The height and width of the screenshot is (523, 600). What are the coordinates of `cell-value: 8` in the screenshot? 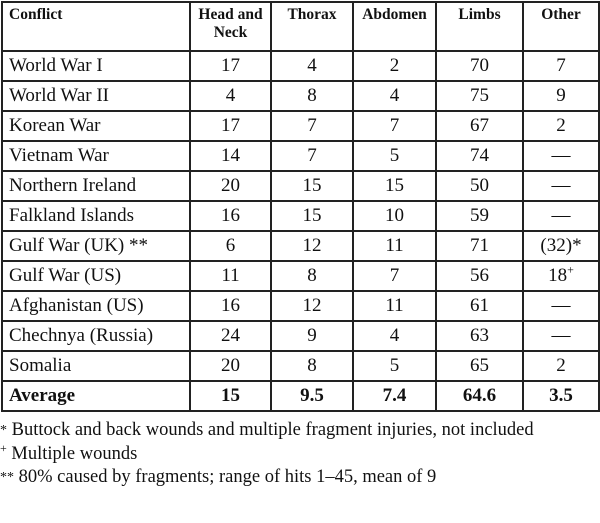 It's located at (312, 95).